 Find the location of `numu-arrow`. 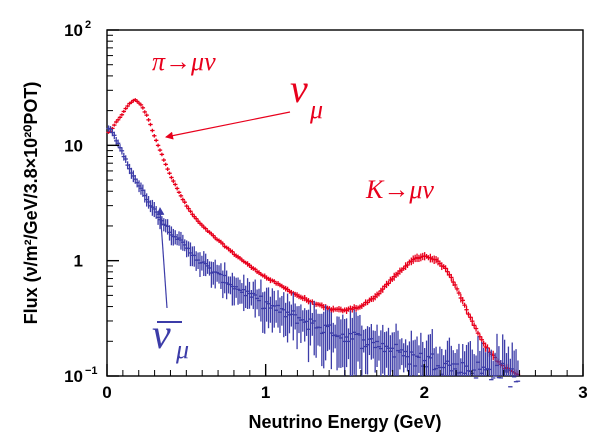

numu-arrow is located at coordinates (228, 125).